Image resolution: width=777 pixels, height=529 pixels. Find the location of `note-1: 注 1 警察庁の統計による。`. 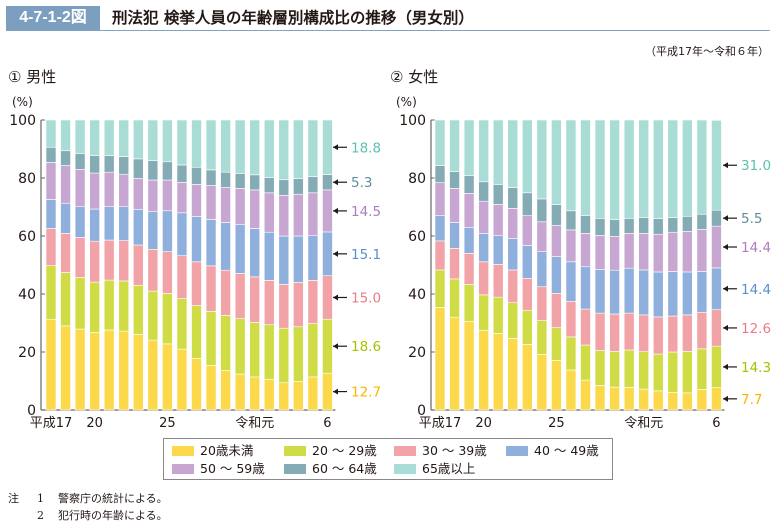

note-1: 注 1 警察庁の統計による。 is located at coordinates (88, 498).